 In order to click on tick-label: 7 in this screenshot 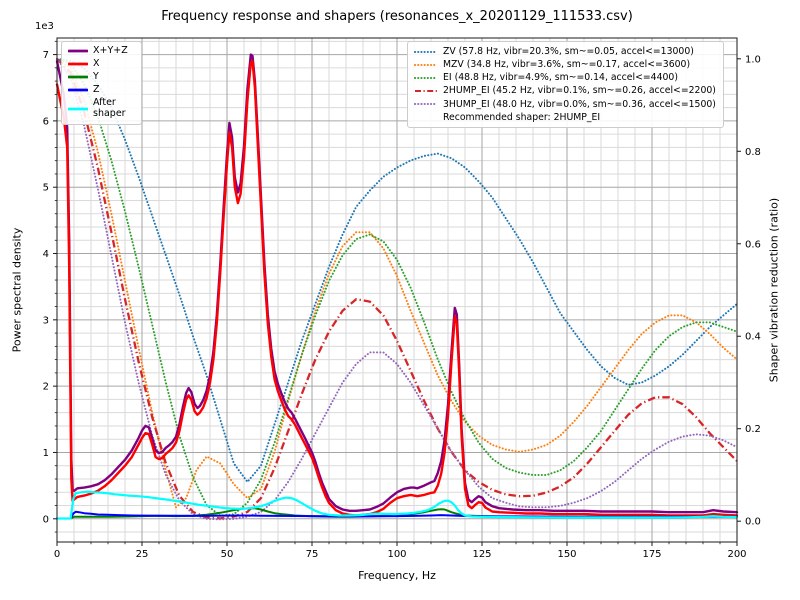, I will do `click(46, 55)`.